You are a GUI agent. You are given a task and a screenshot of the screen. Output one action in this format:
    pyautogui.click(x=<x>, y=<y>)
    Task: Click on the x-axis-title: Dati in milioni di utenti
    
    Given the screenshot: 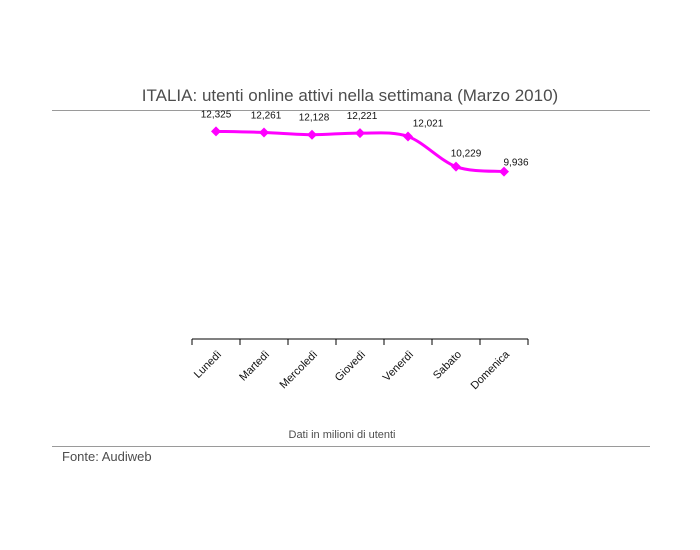 What is the action you would take?
    pyautogui.click(x=342, y=435)
    